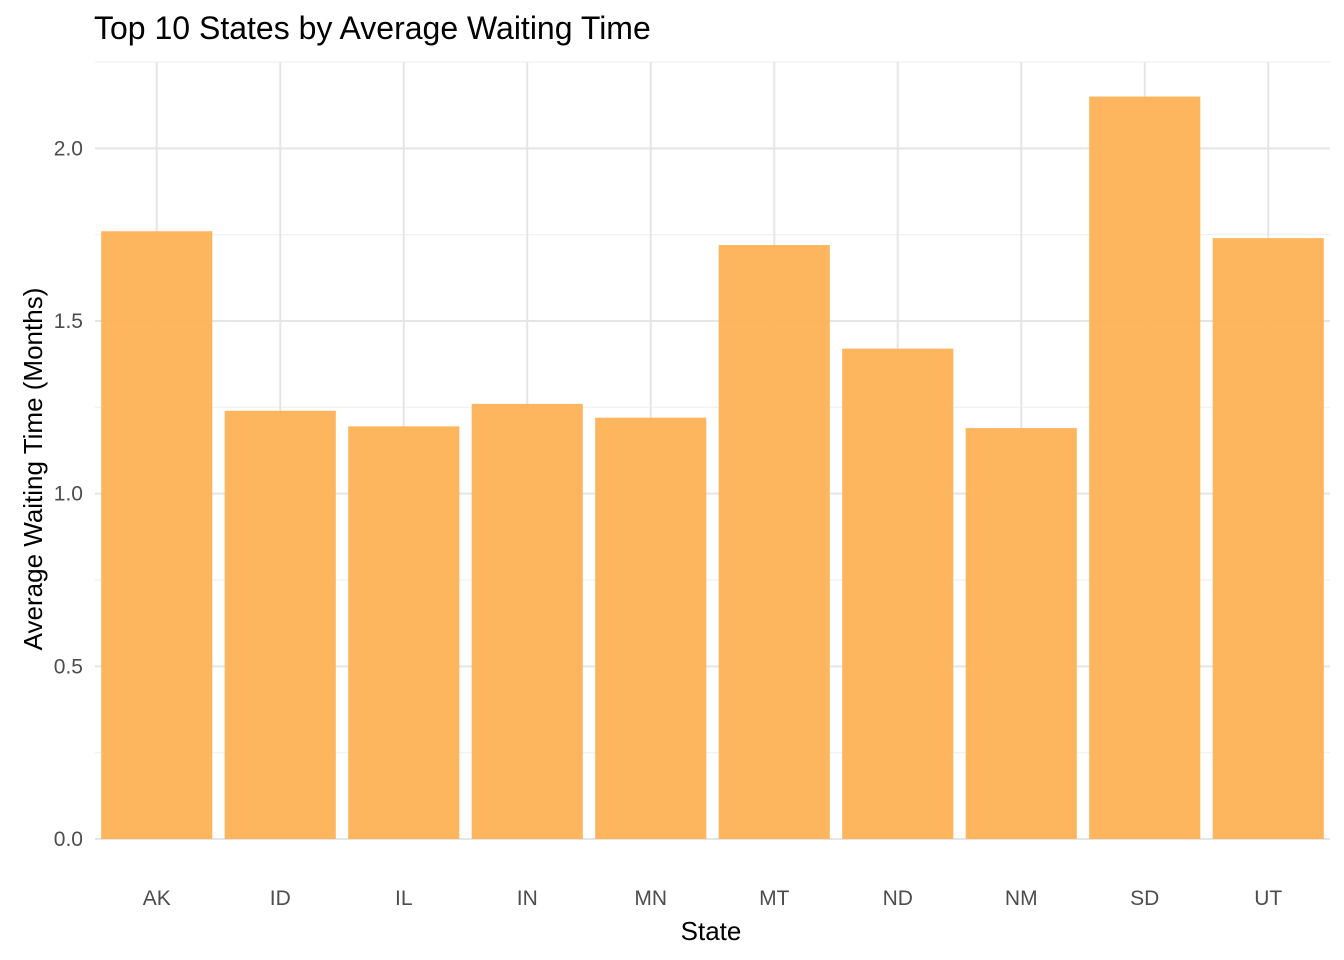 The width and height of the screenshot is (1344, 960). What do you see at coordinates (68, 666) in the screenshot?
I see `y-tick-label: 0.5` at bounding box center [68, 666].